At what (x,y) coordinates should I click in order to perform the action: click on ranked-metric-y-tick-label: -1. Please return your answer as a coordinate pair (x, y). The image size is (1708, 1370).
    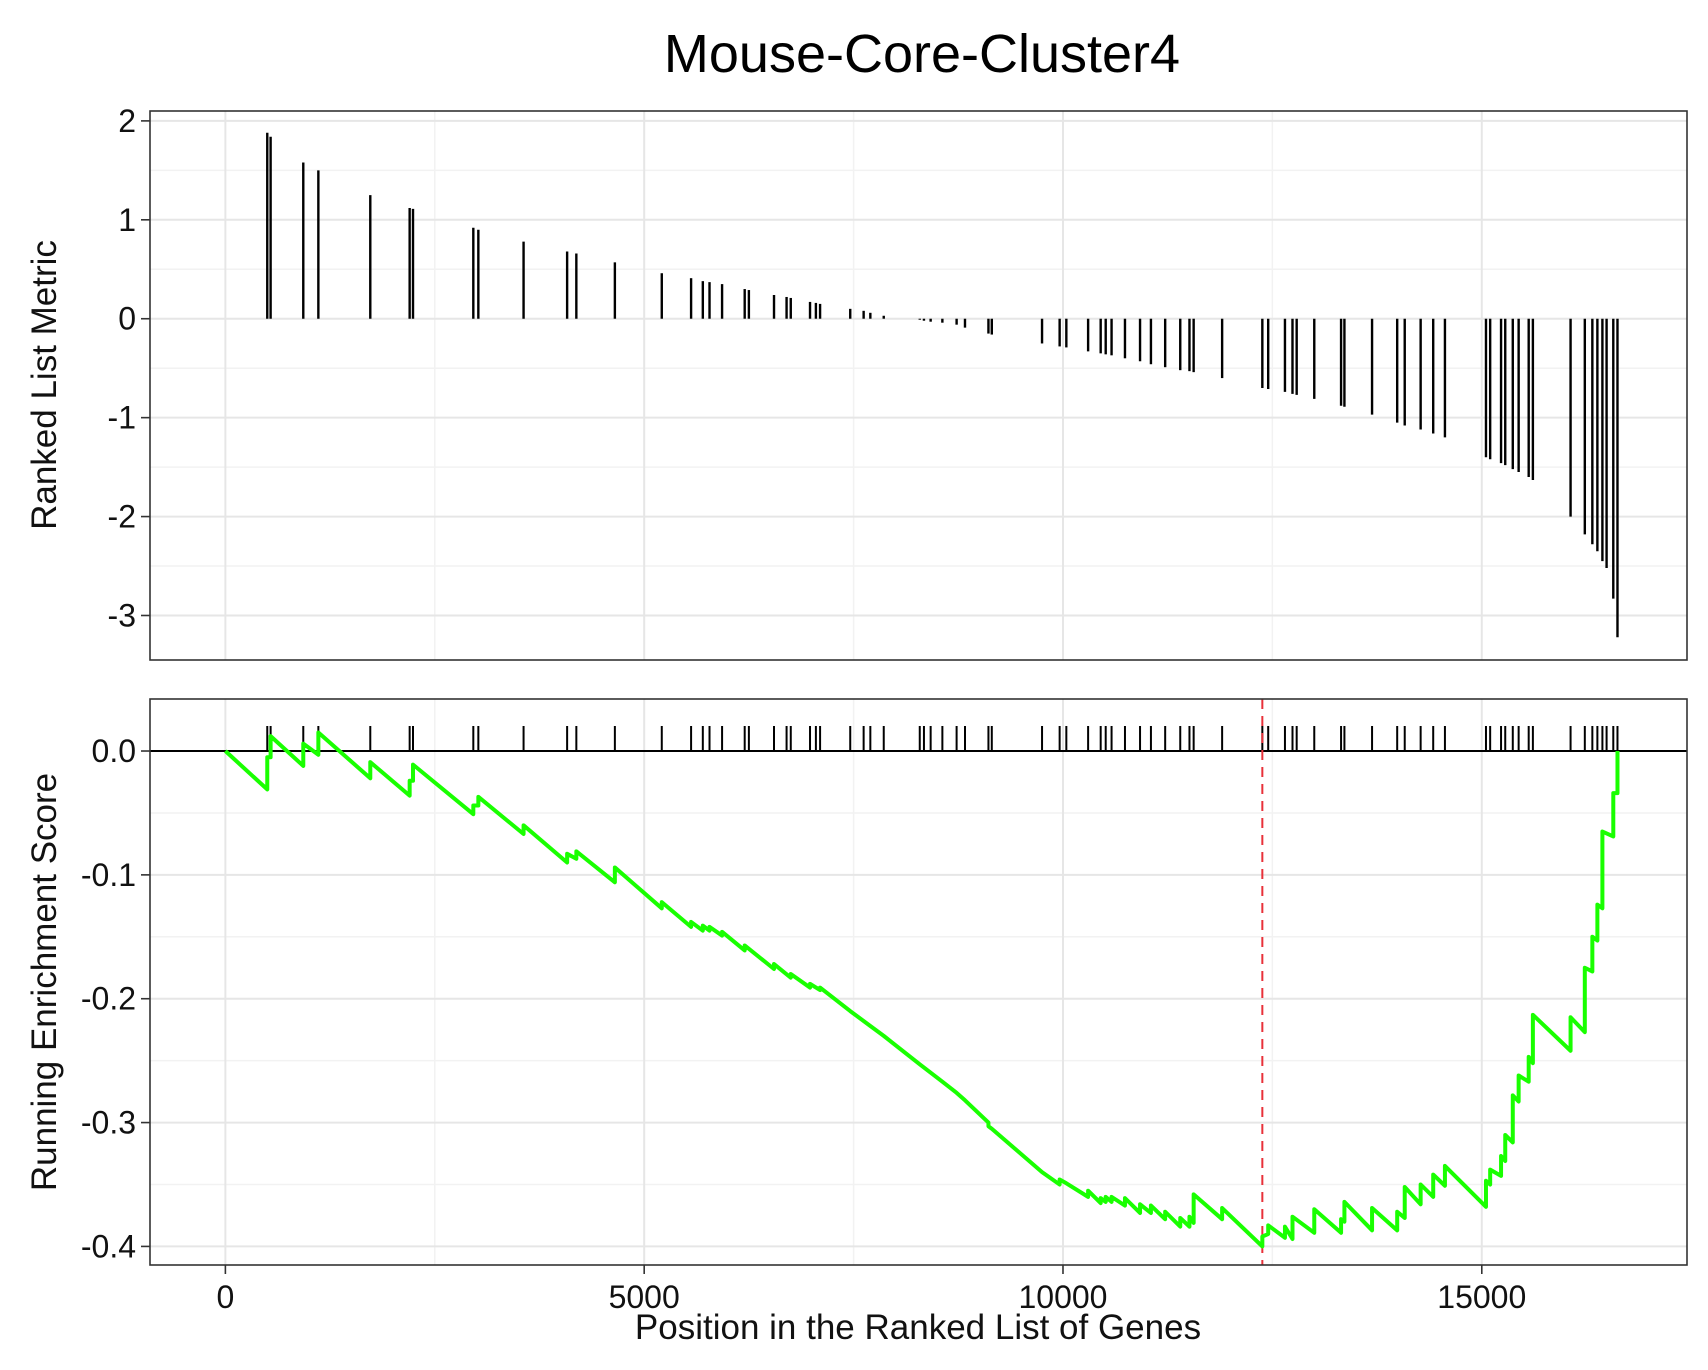
    Looking at the image, I should click on (122, 418).